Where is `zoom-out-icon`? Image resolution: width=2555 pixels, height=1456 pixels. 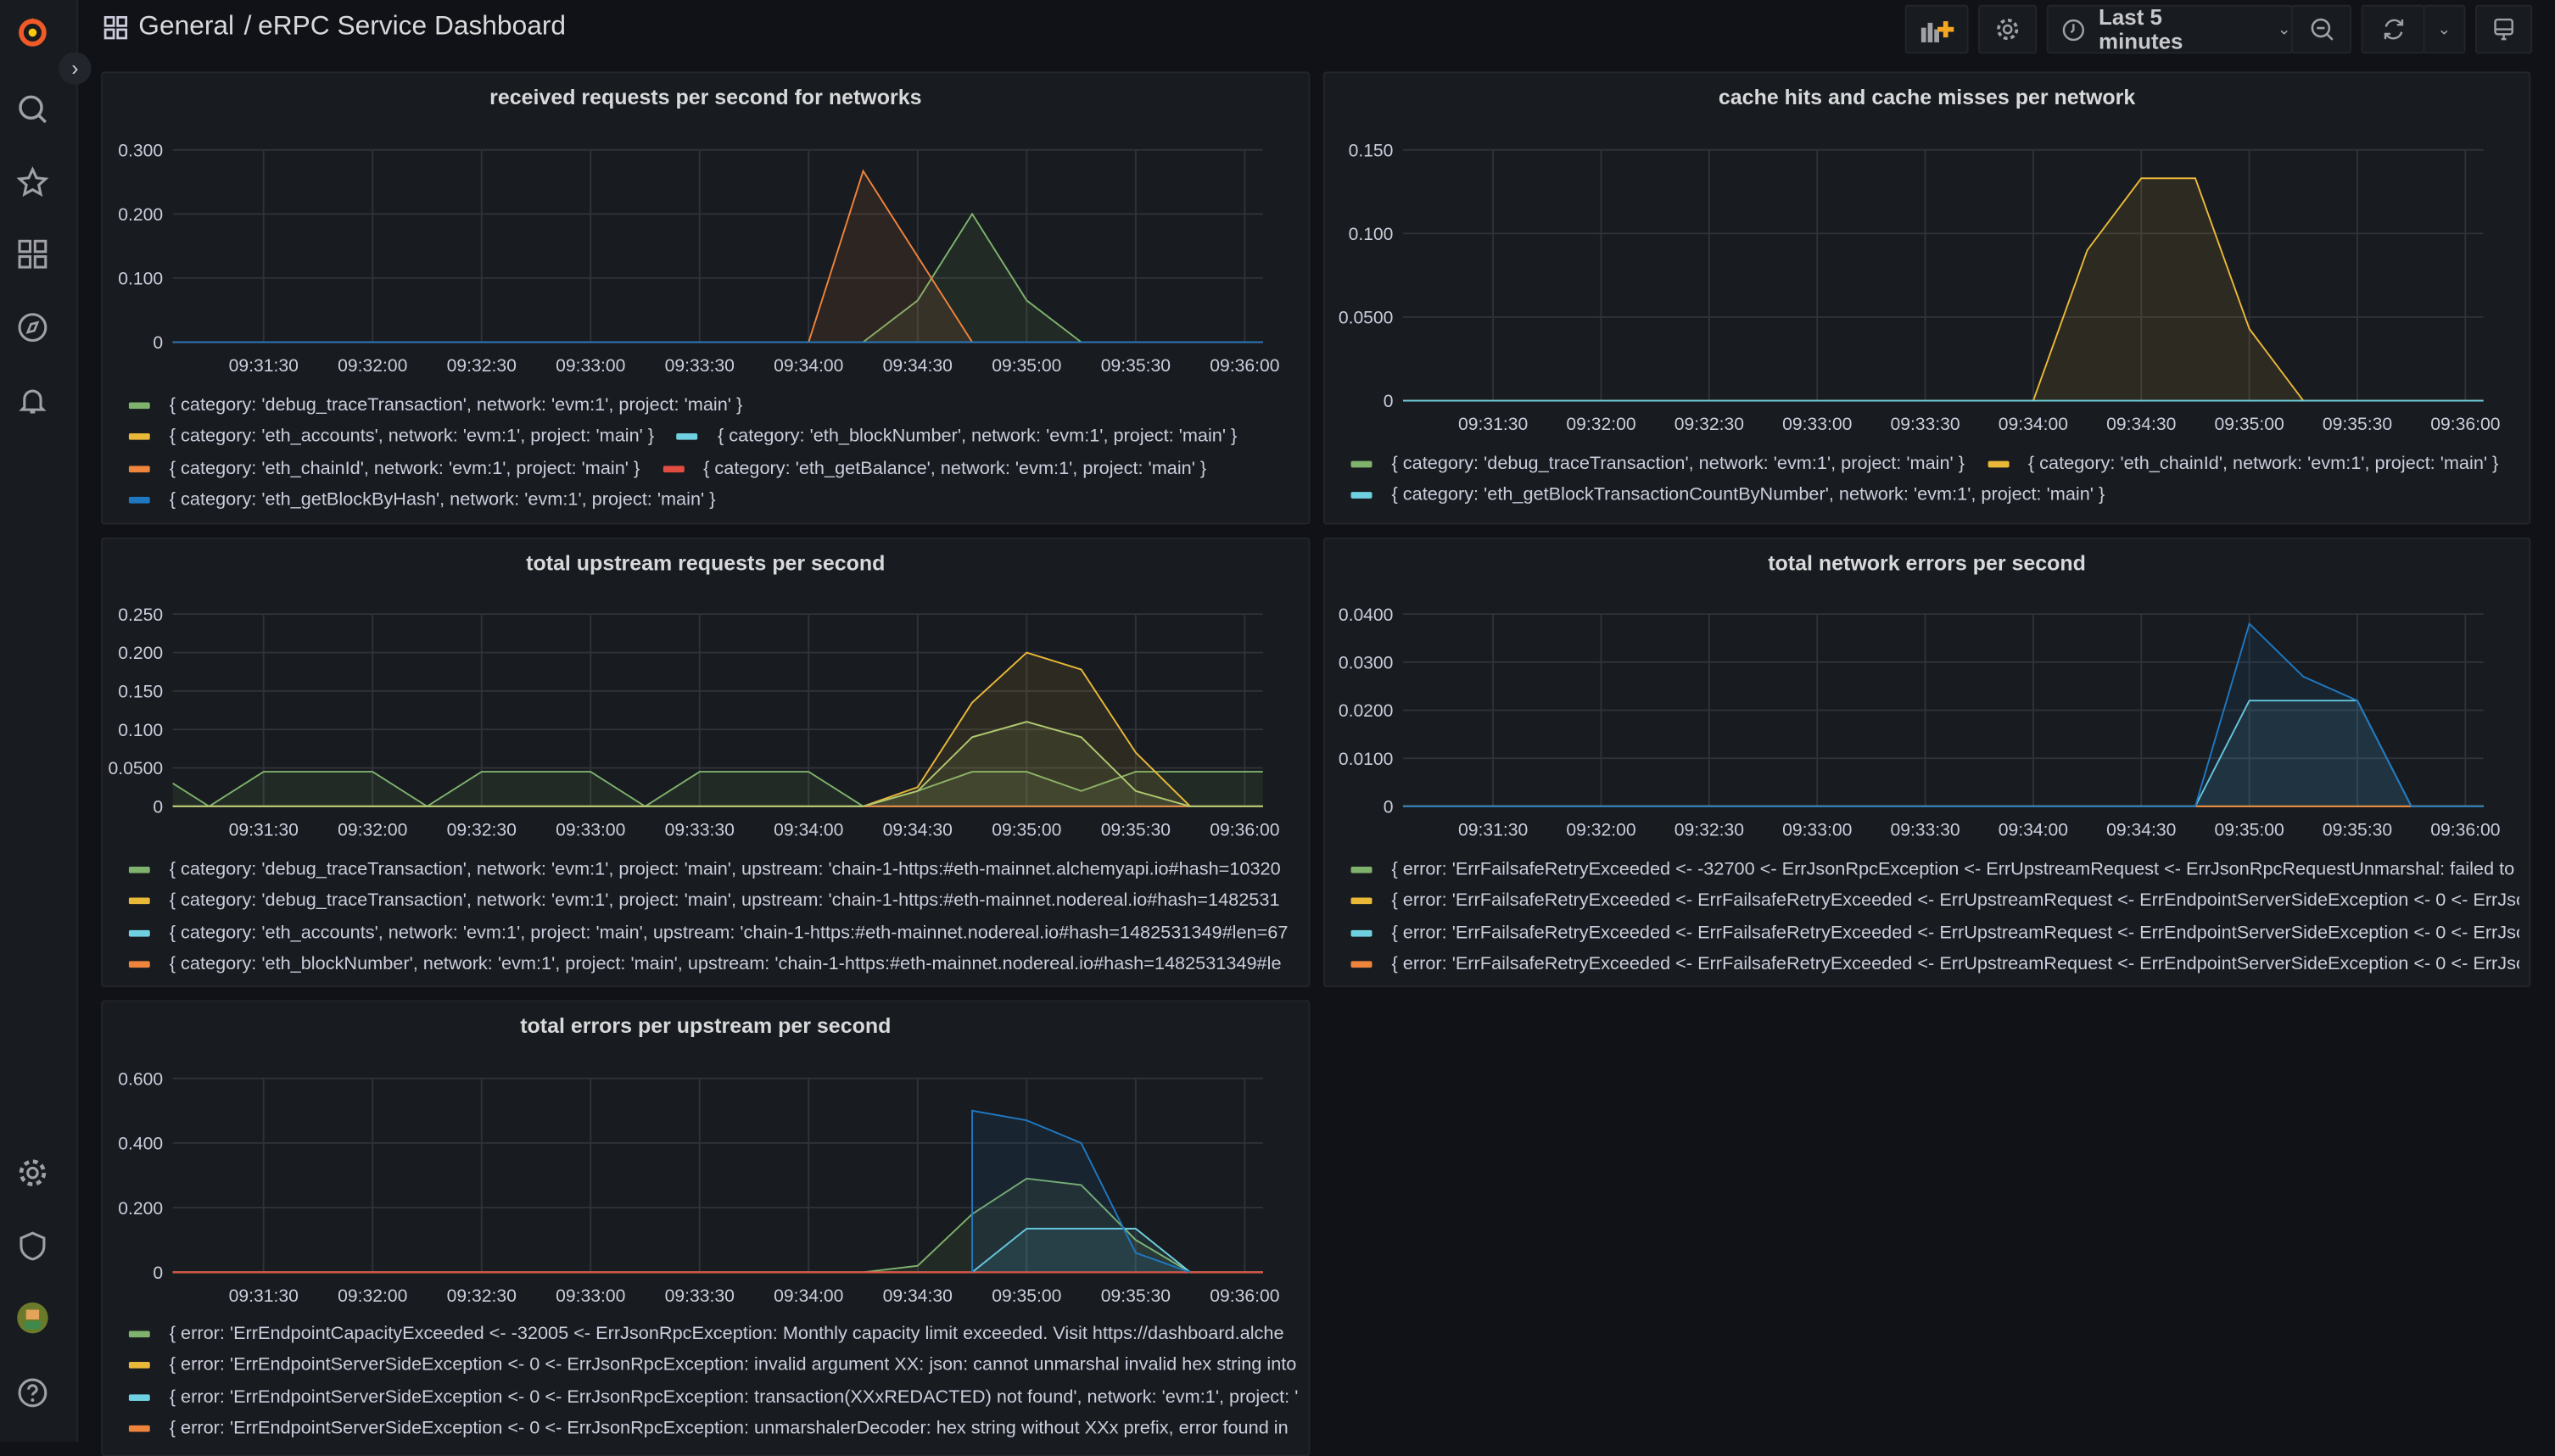 zoom-out-icon is located at coordinates (2321, 29).